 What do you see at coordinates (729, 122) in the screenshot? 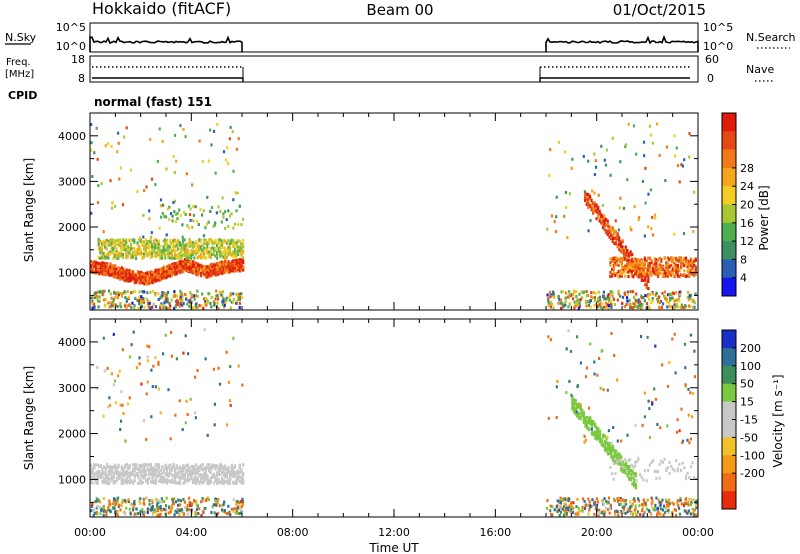
I see `colorbar-swatch` at bounding box center [729, 122].